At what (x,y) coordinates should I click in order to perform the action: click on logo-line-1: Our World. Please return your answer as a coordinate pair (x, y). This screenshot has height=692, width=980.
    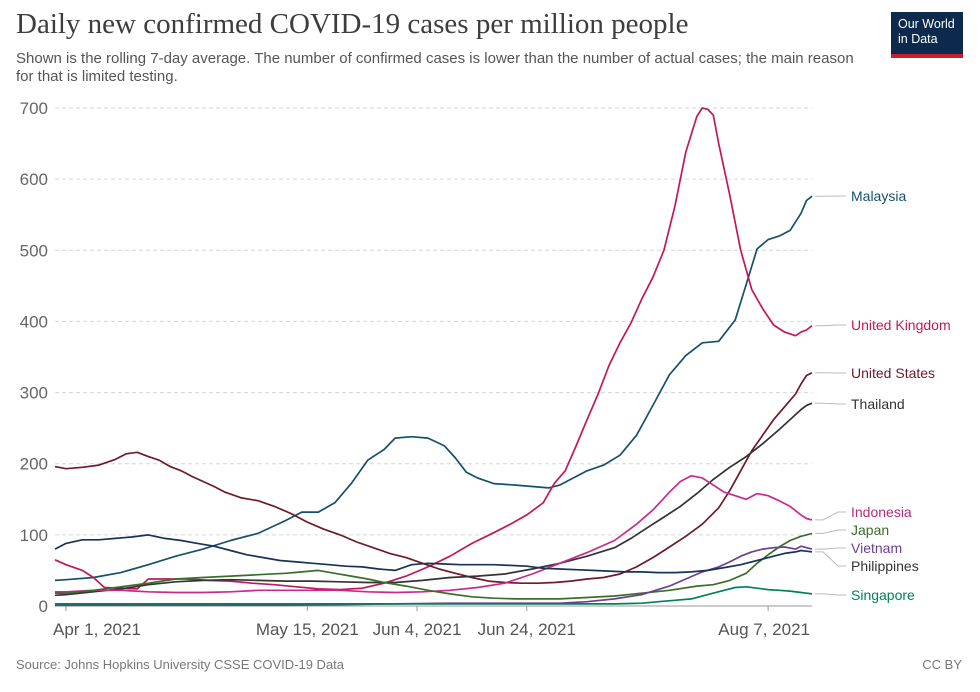
    Looking at the image, I should click on (926, 24).